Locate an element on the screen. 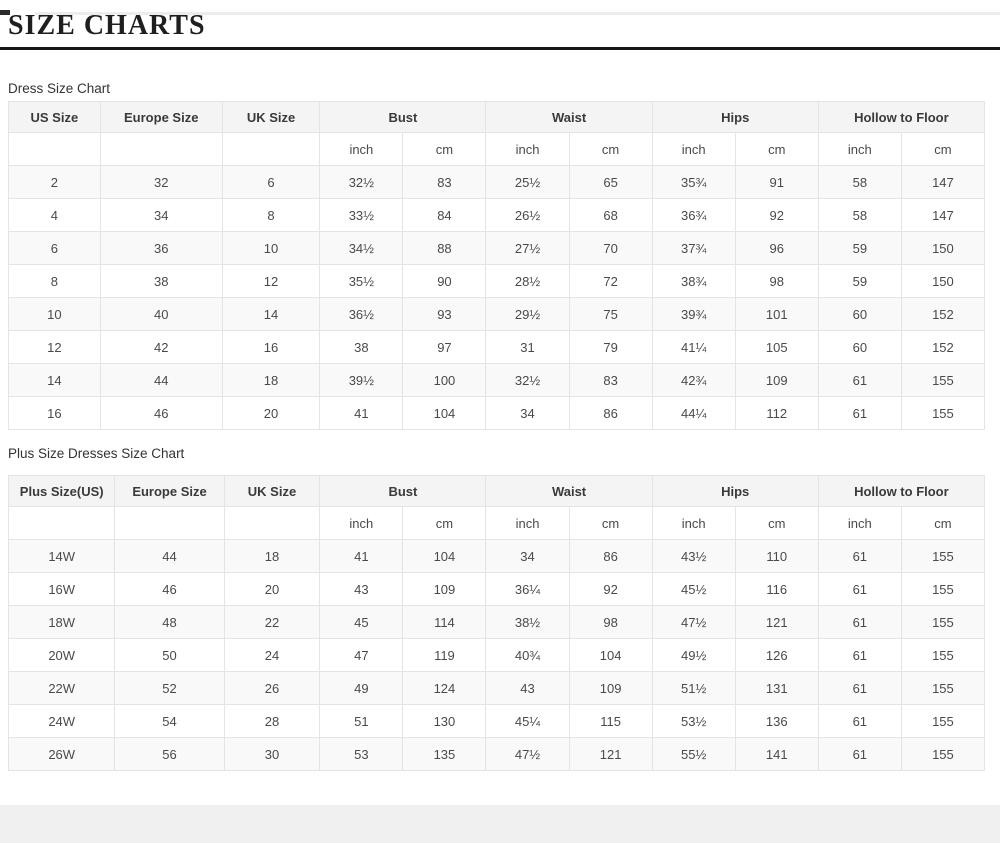 Image resolution: width=1000 pixels, height=843 pixels. column-header: Hollow to Floor is located at coordinates (901, 117).